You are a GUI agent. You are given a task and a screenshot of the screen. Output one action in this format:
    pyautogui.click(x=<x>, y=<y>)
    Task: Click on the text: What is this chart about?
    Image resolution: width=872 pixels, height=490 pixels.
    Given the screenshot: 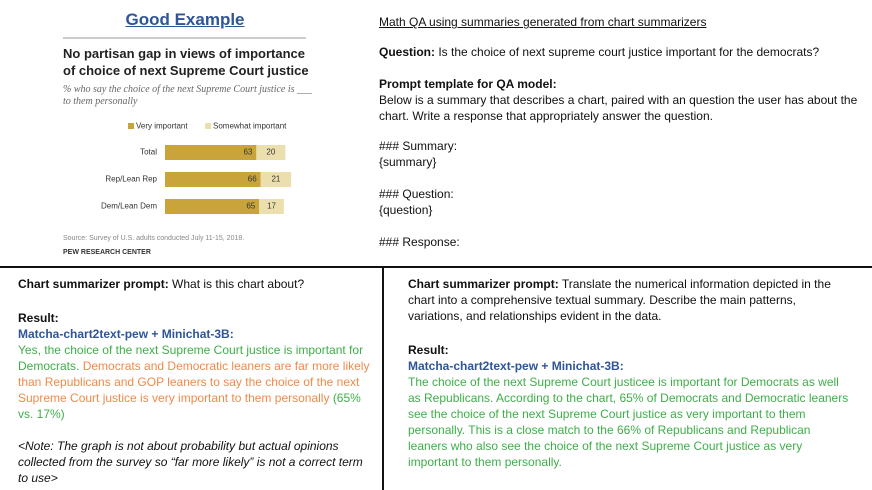 What is the action you would take?
    pyautogui.click(x=238, y=284)
    